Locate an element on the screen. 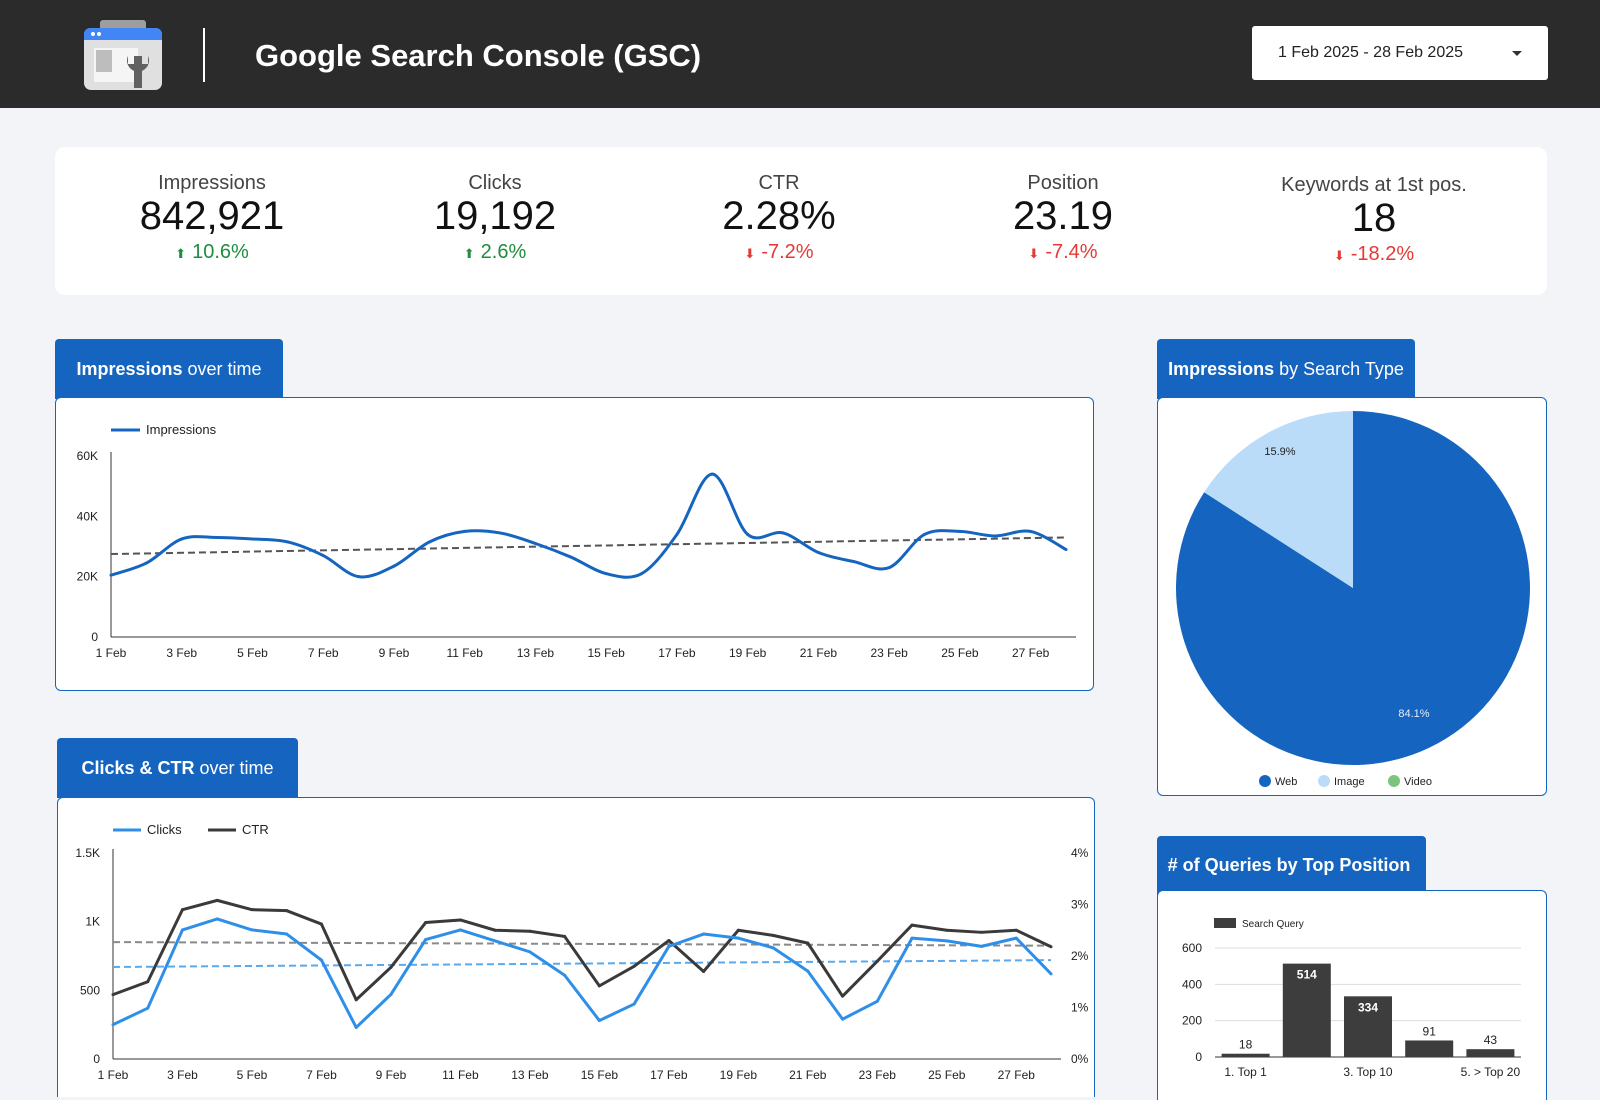  x-tick-label: 25 Feb is located at coordinates (947, 1075).